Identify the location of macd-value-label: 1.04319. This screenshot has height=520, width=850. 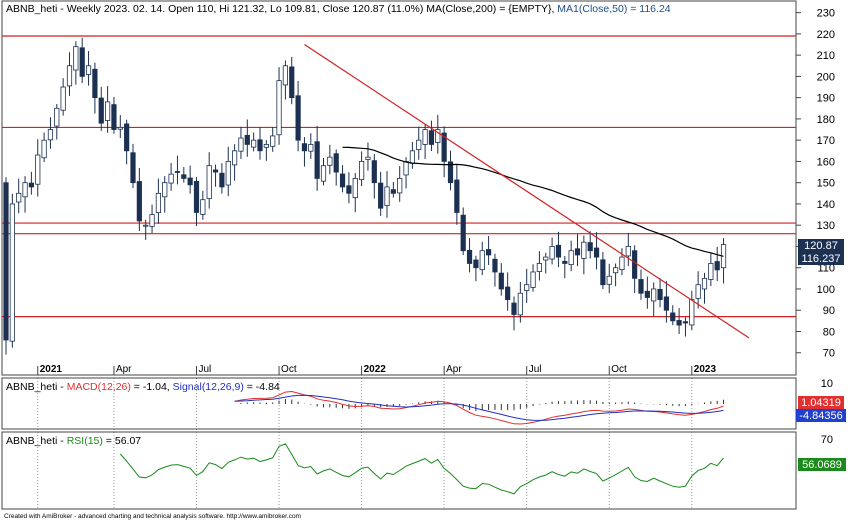
(821, 402).